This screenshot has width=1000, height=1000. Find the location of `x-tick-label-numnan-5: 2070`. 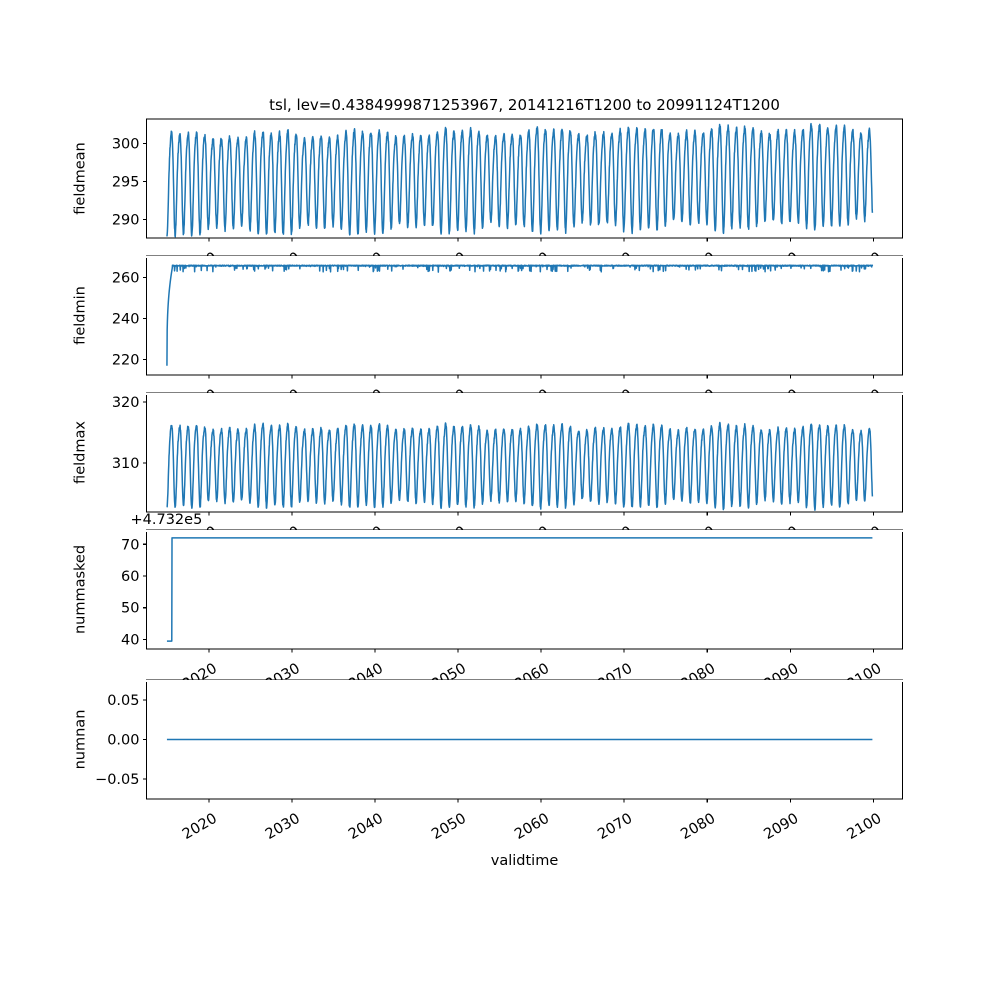

x-tick-label-numnan-5: 2070 is located at coordinates (615, 827).